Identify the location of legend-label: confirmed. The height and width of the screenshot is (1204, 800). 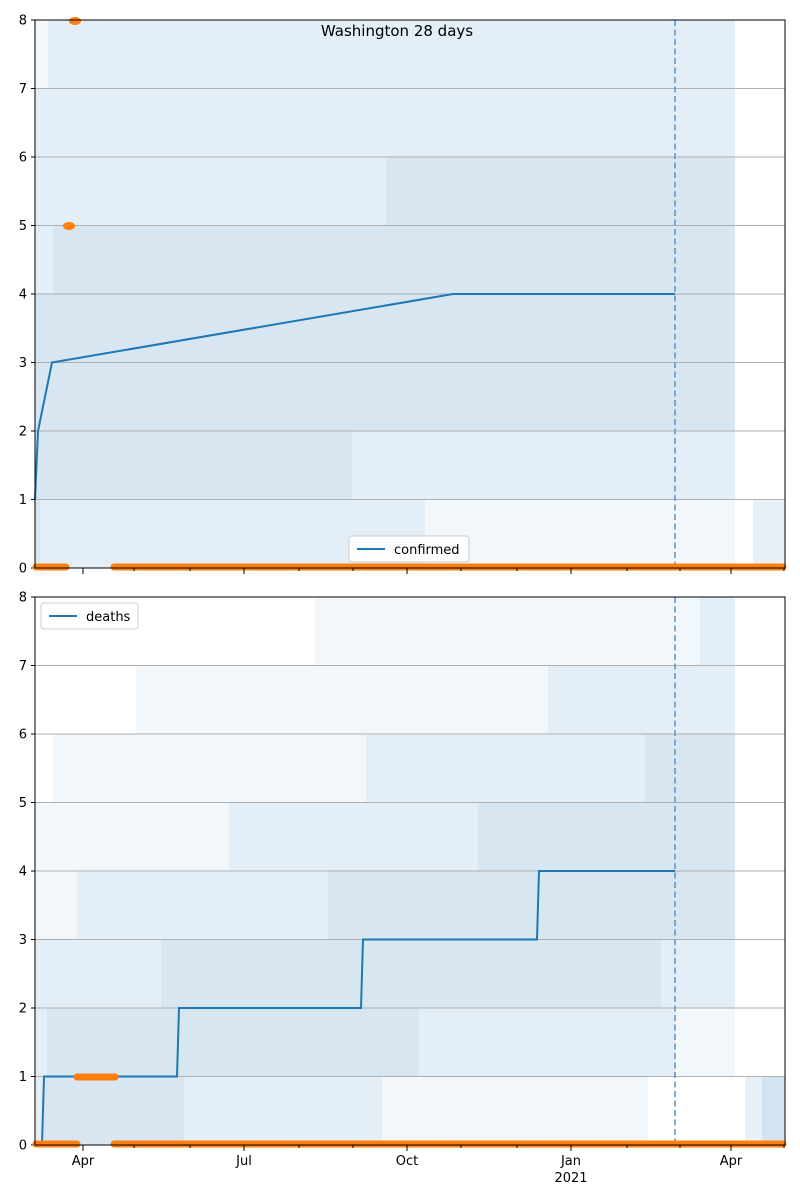
(427, 550).